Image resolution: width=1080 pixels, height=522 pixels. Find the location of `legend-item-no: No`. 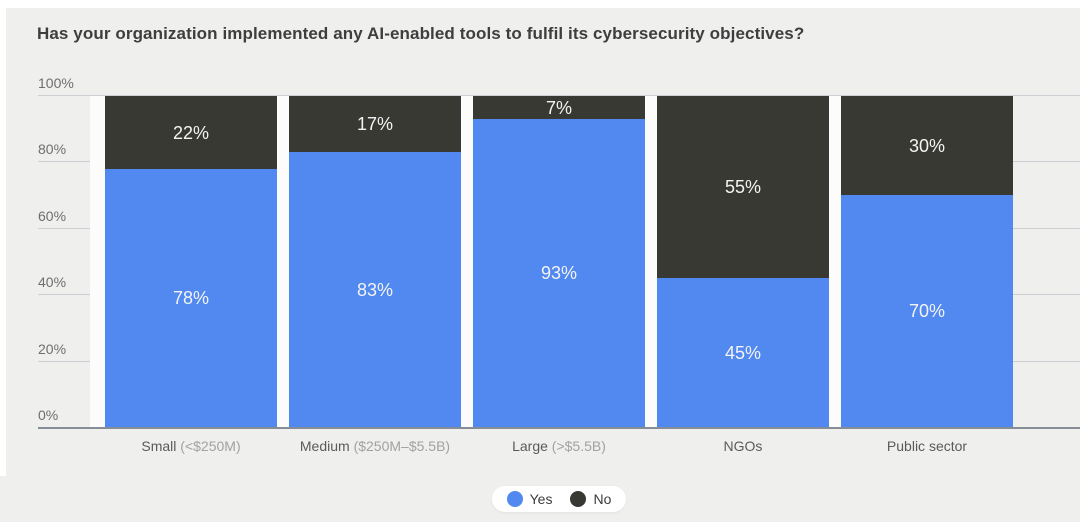

legend-item-no: No is located at coordinates (590, 499).